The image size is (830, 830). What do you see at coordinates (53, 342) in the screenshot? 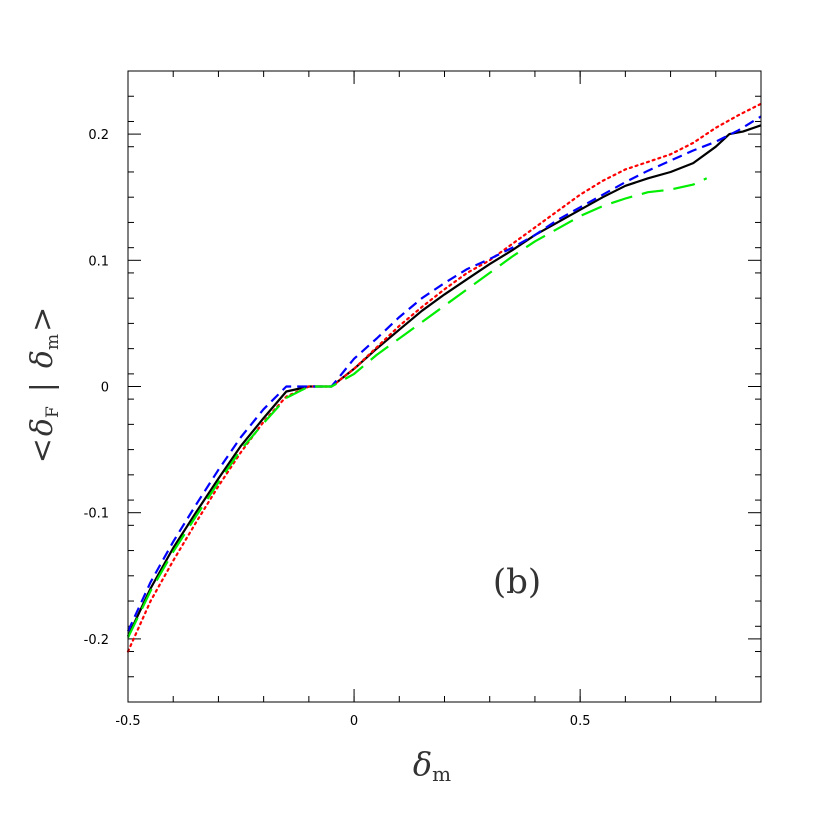
I see `y-axis-subscript-m: m` at bounding box center [53, 342].